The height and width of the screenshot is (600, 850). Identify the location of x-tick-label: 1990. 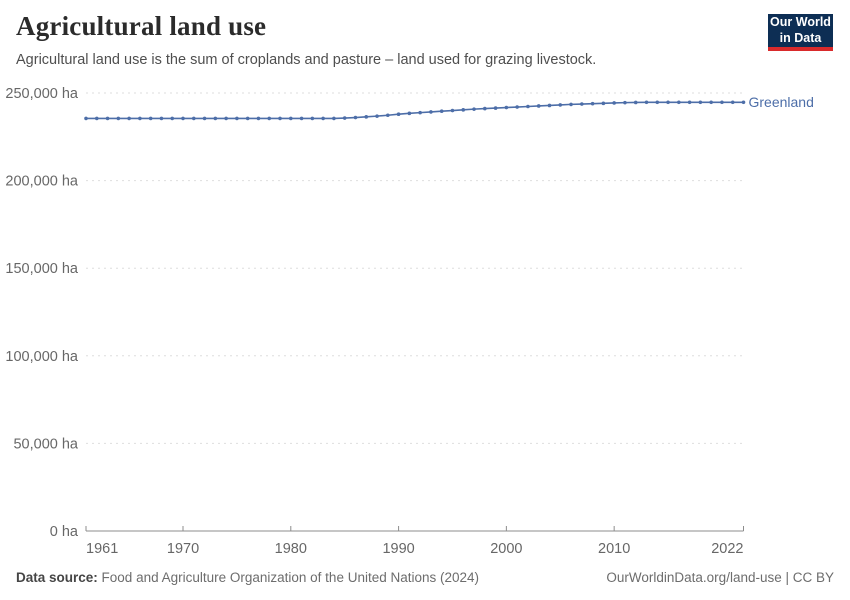
(398, 549).